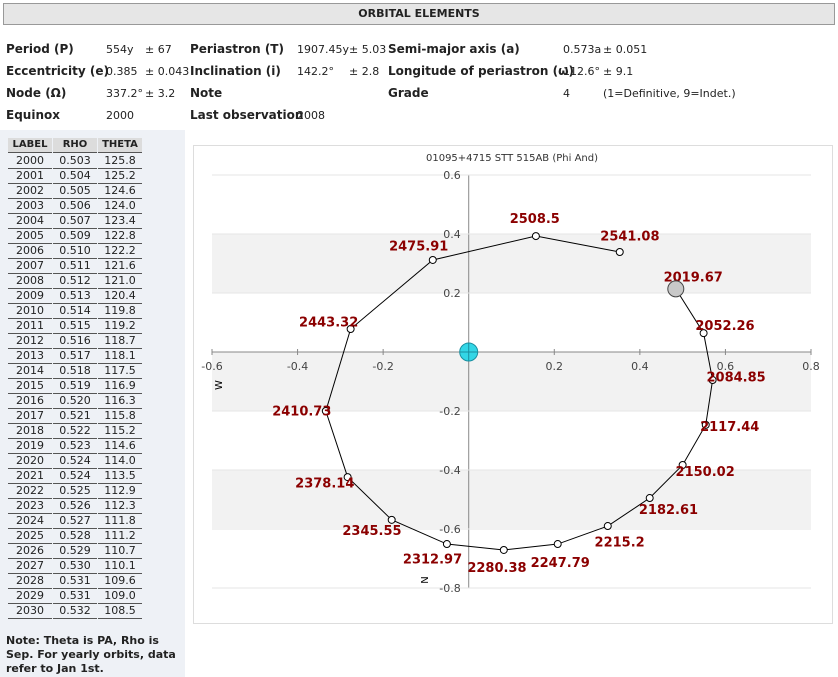  I want to click on epoch-label: 2443.32, so click(328, 323).